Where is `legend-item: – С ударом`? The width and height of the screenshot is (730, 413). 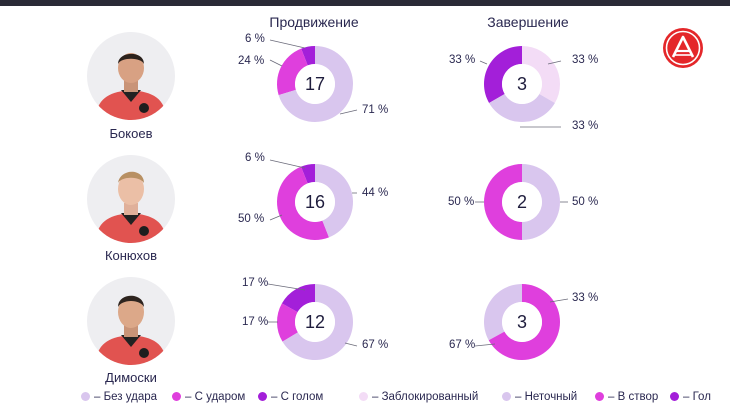
legend-item: – С ударом is located at coordinates (208, 397).